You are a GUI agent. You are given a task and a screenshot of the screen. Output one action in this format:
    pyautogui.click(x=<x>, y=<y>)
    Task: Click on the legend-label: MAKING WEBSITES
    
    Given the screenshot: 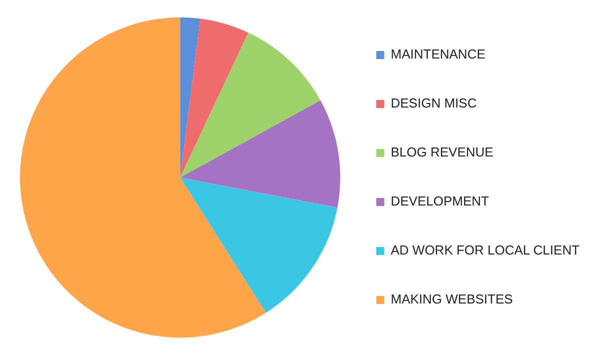 What is the action you would take?
    pyautogui.click(x=452, y=299)
    